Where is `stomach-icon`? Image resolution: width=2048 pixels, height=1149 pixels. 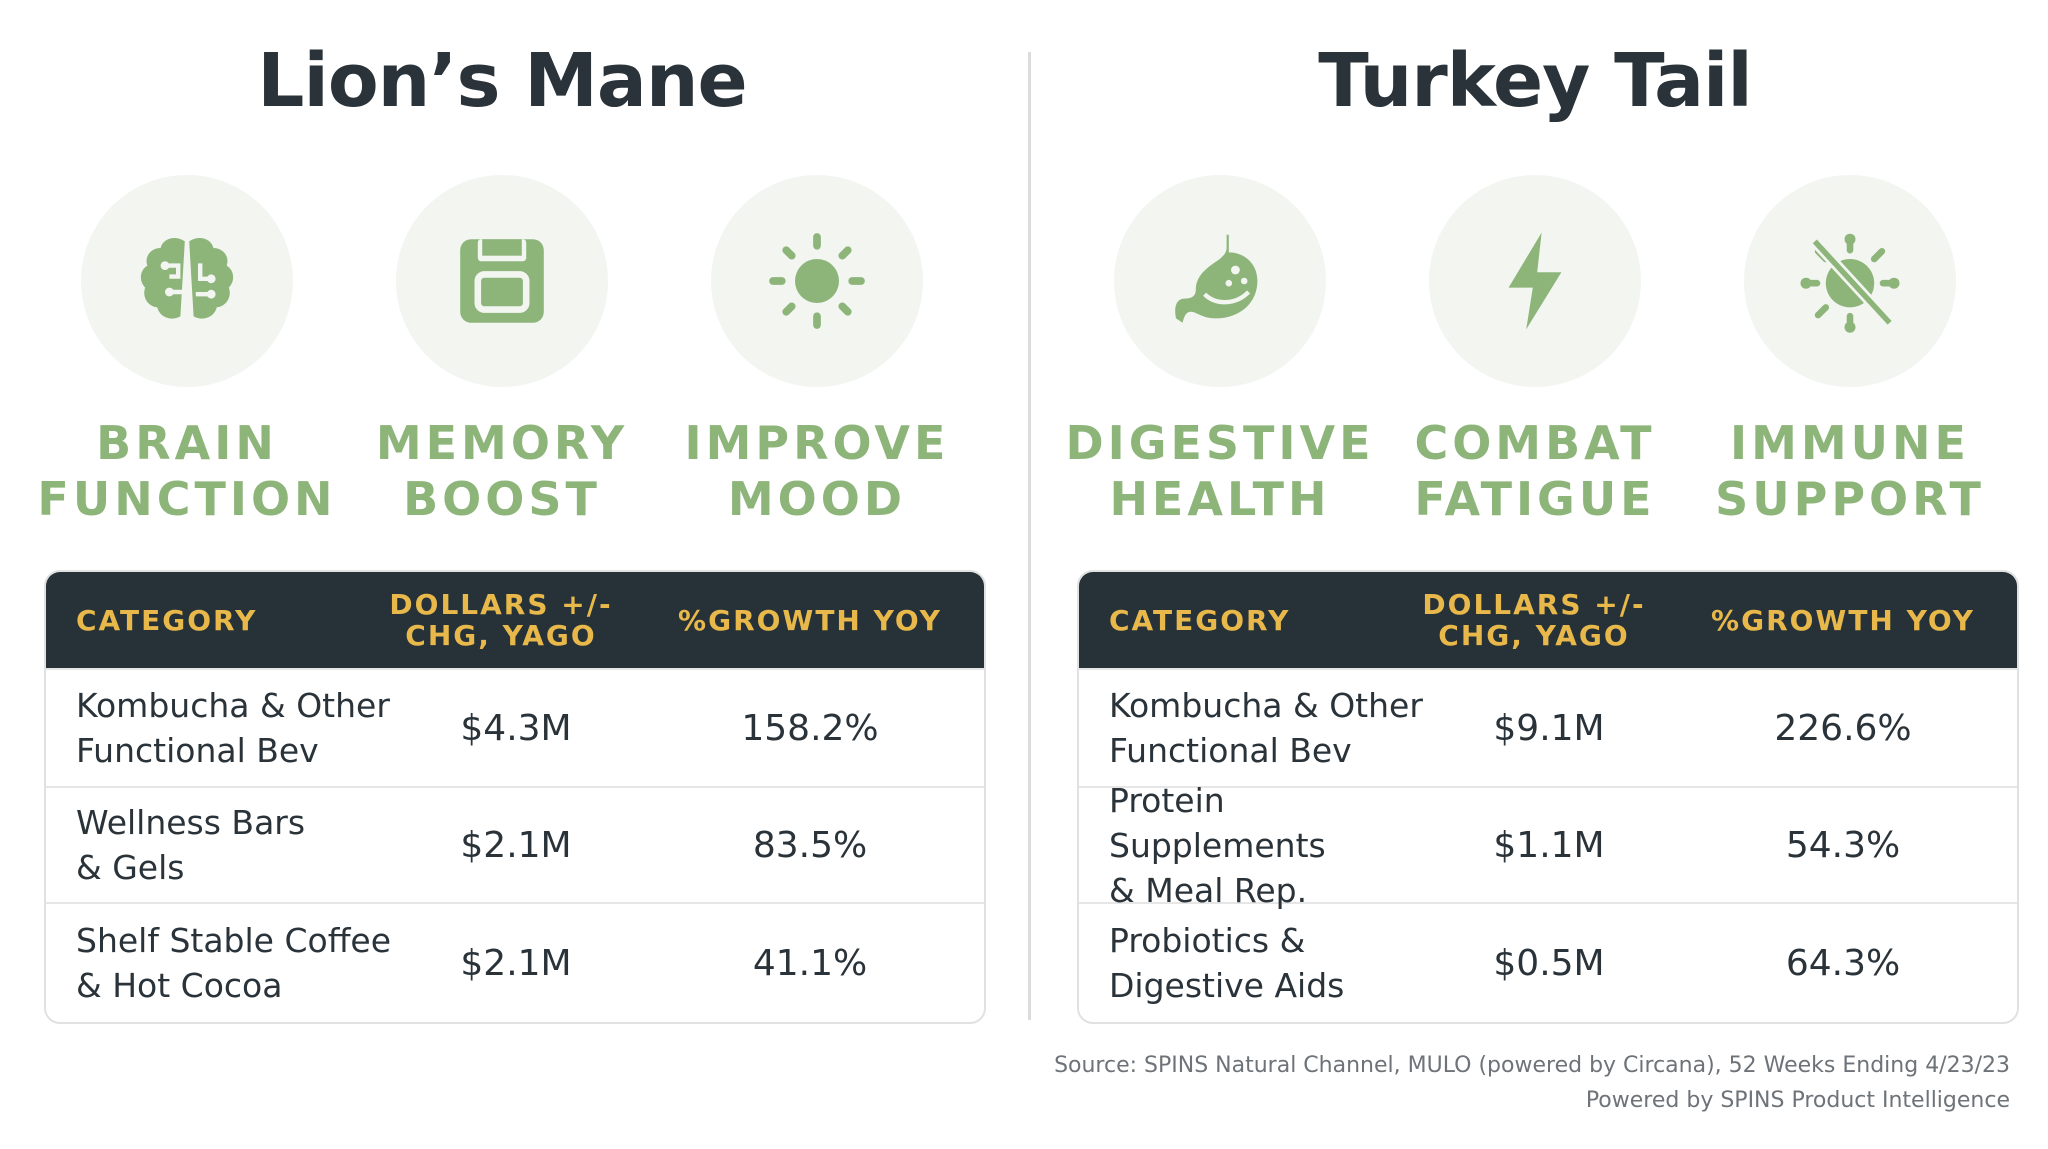 stomach-icon is located at coordinates (1216, 278).